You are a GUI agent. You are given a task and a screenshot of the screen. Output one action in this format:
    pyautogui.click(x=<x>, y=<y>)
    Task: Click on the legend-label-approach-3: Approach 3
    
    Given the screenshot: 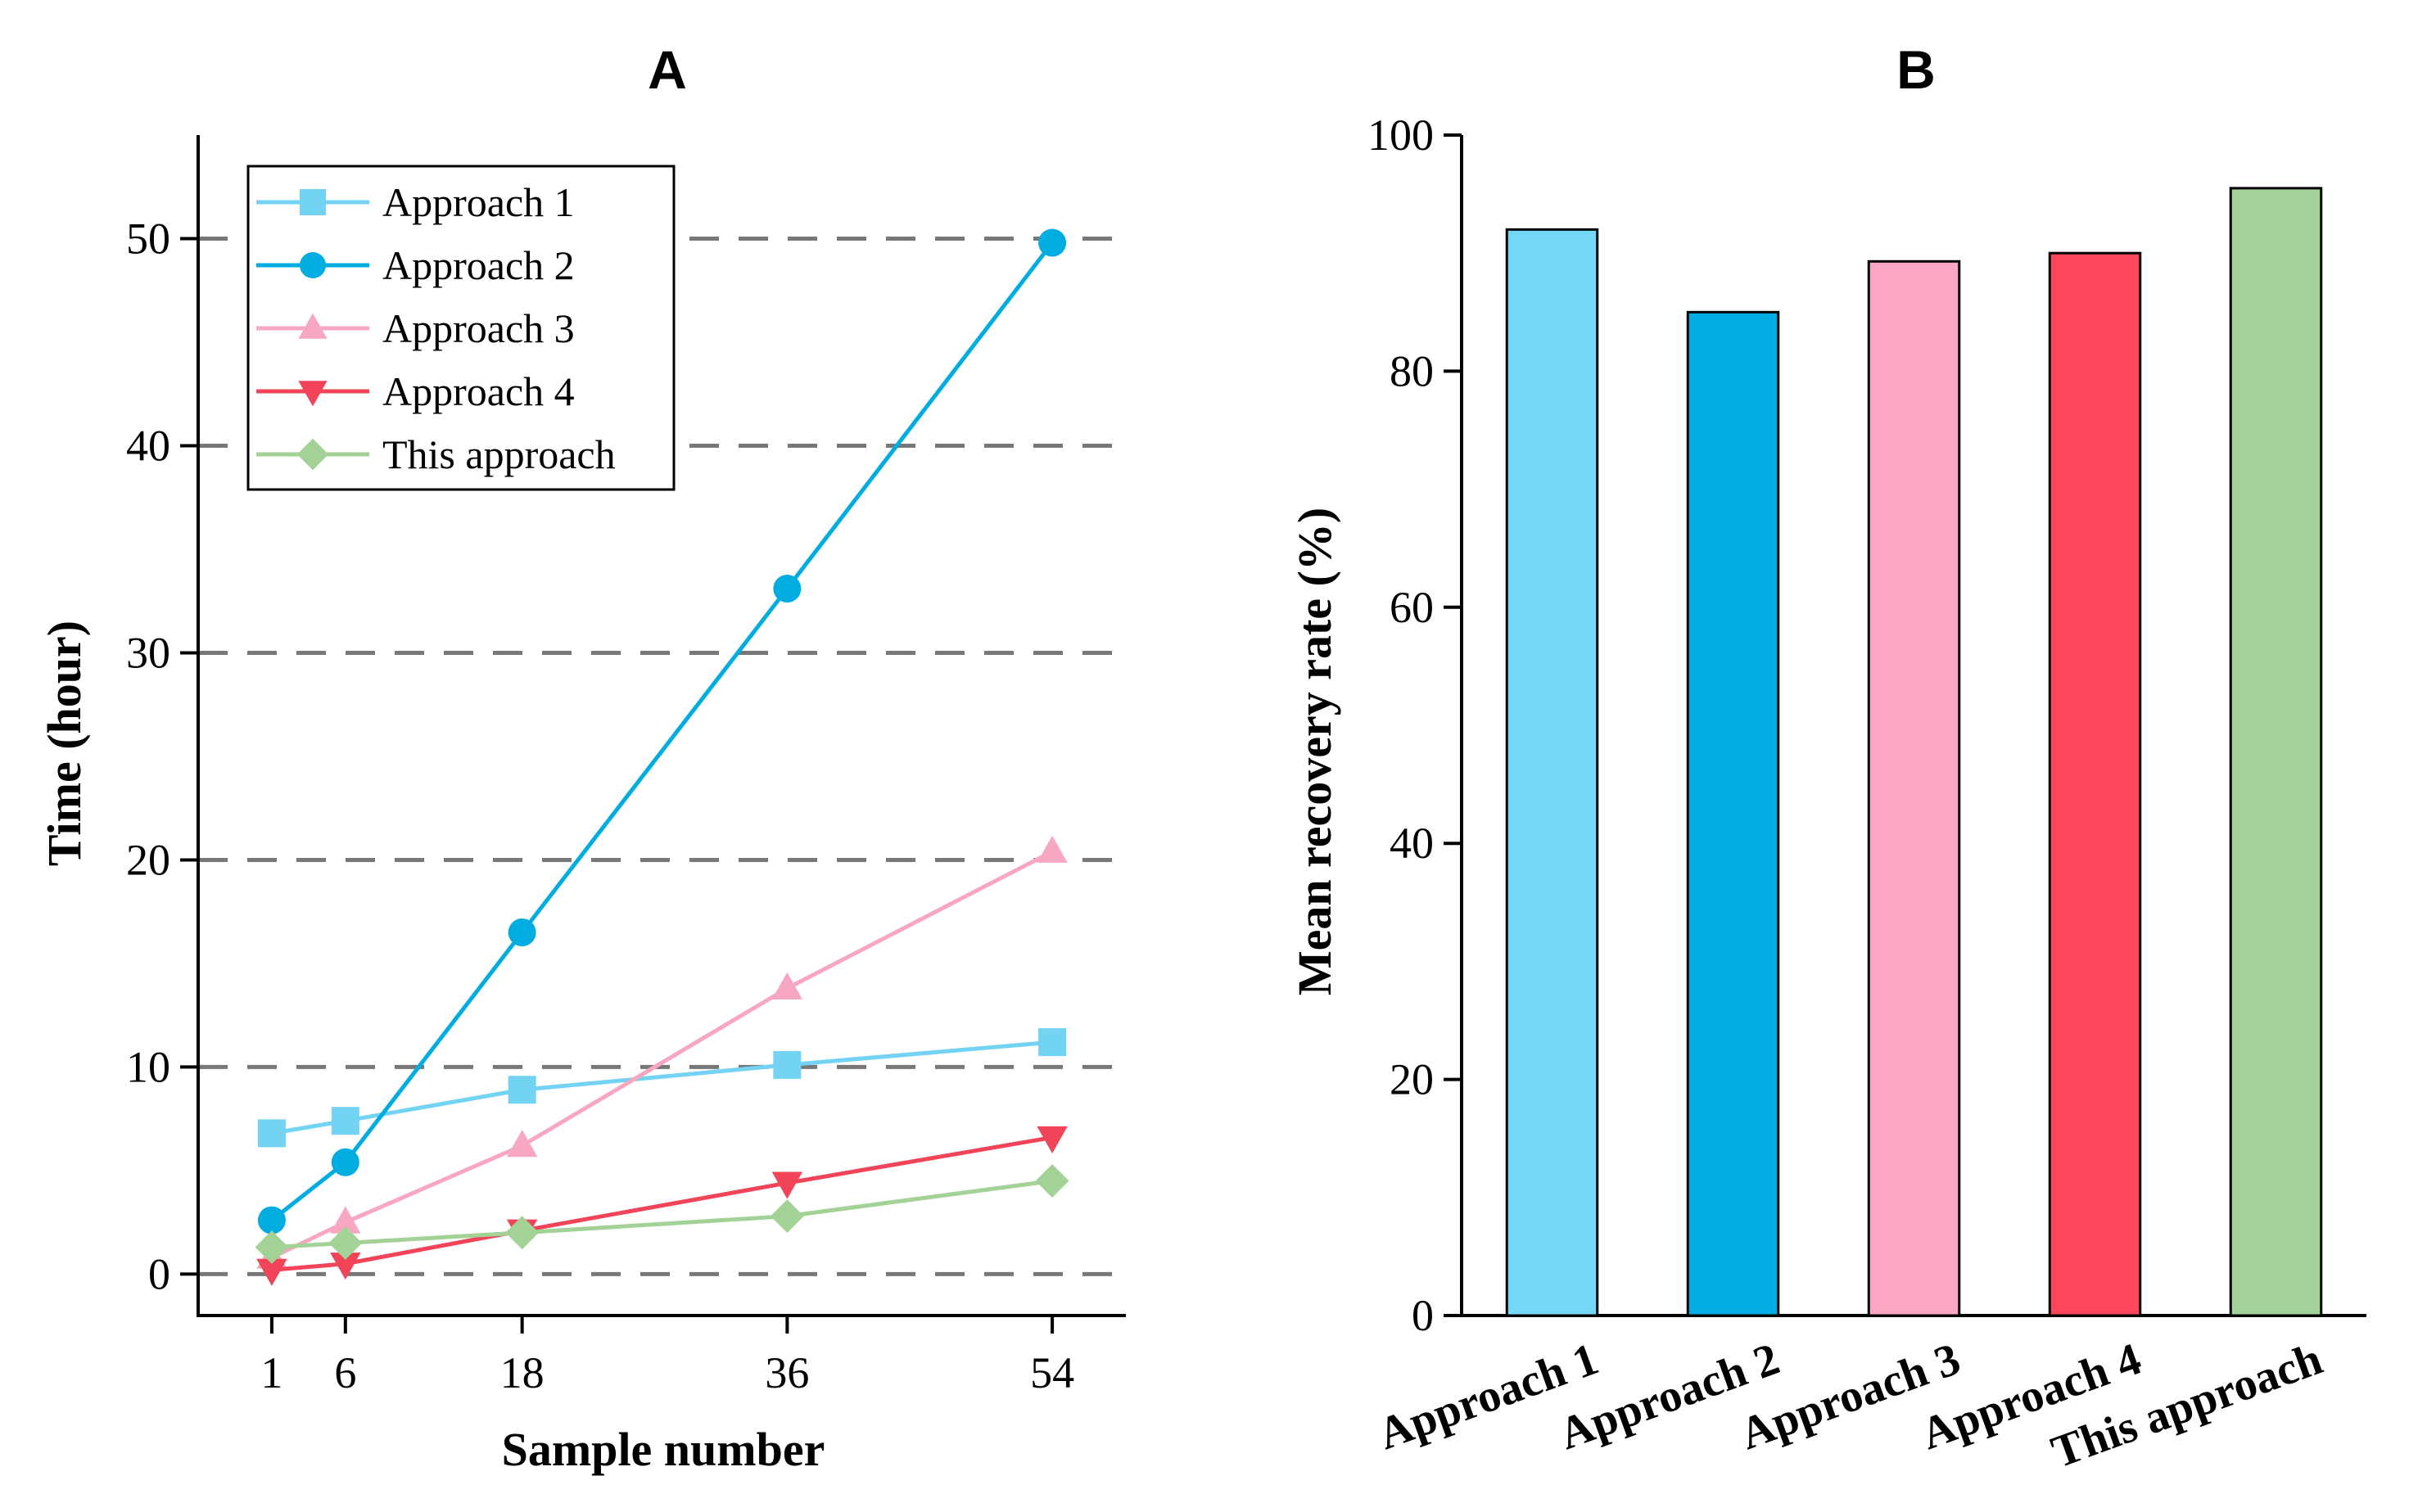 What is the action you would take?
    pyautogui.click(x=478, y=328)
    